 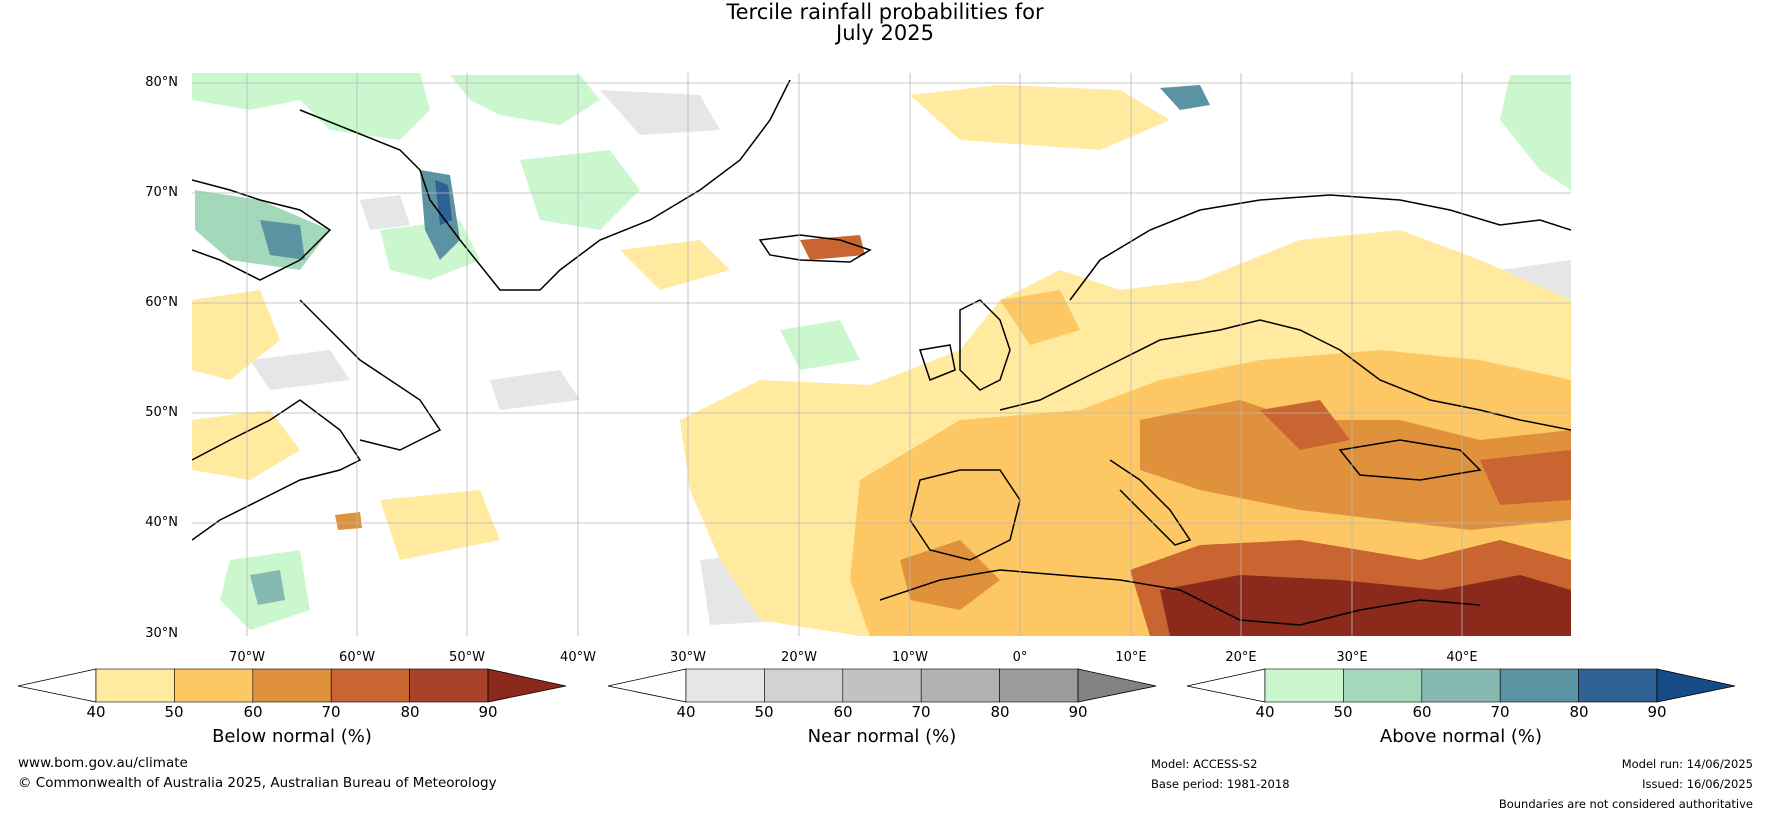 What do you see at coordinates (1180, 597) in the screenshot?
I see `north-africa-coastline` at bounding box center [1180, 597].